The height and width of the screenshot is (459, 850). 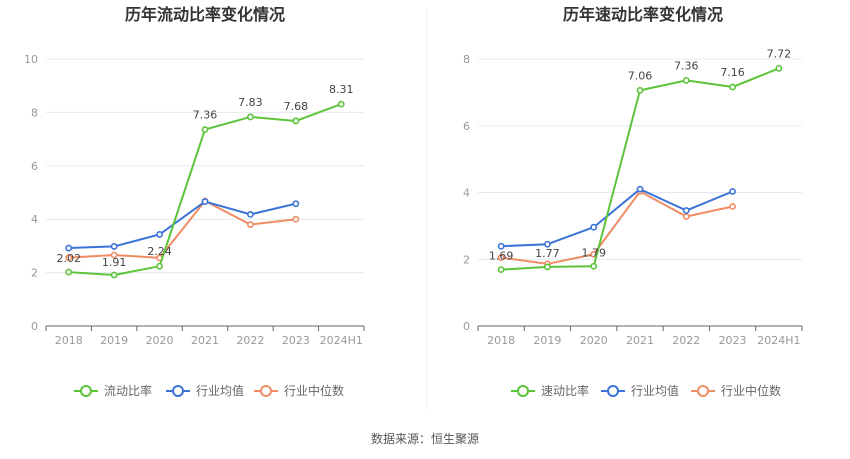 I want to click on chart-title: 历年流动比率变化情况, so click(x=205, y=14).